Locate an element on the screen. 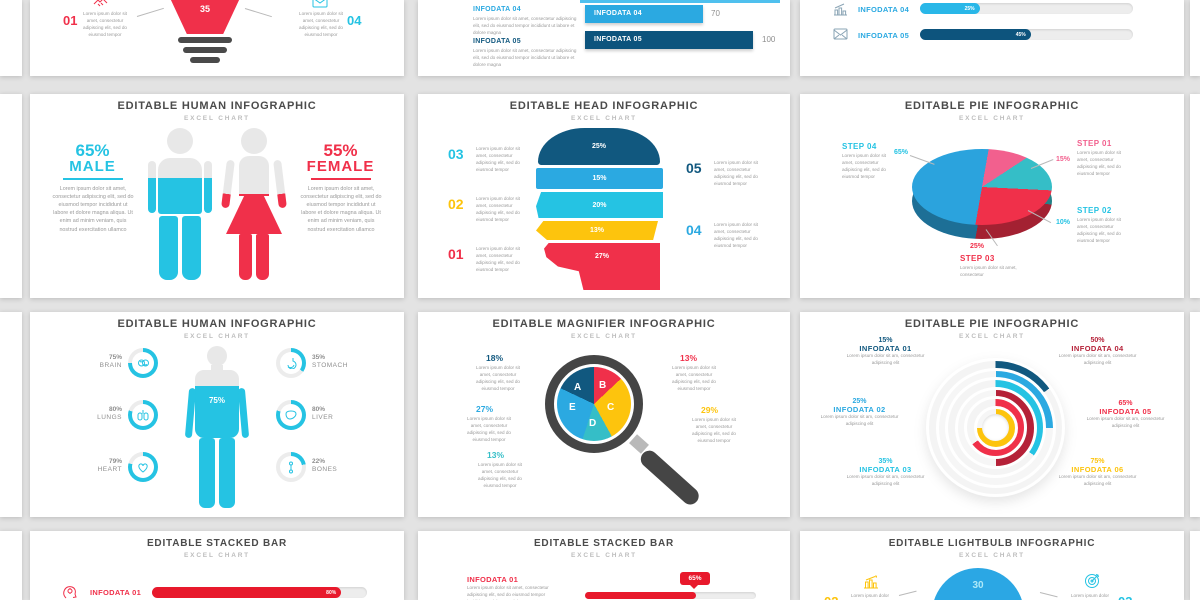  step-pct: 65% is located at coordinates (901, 152).